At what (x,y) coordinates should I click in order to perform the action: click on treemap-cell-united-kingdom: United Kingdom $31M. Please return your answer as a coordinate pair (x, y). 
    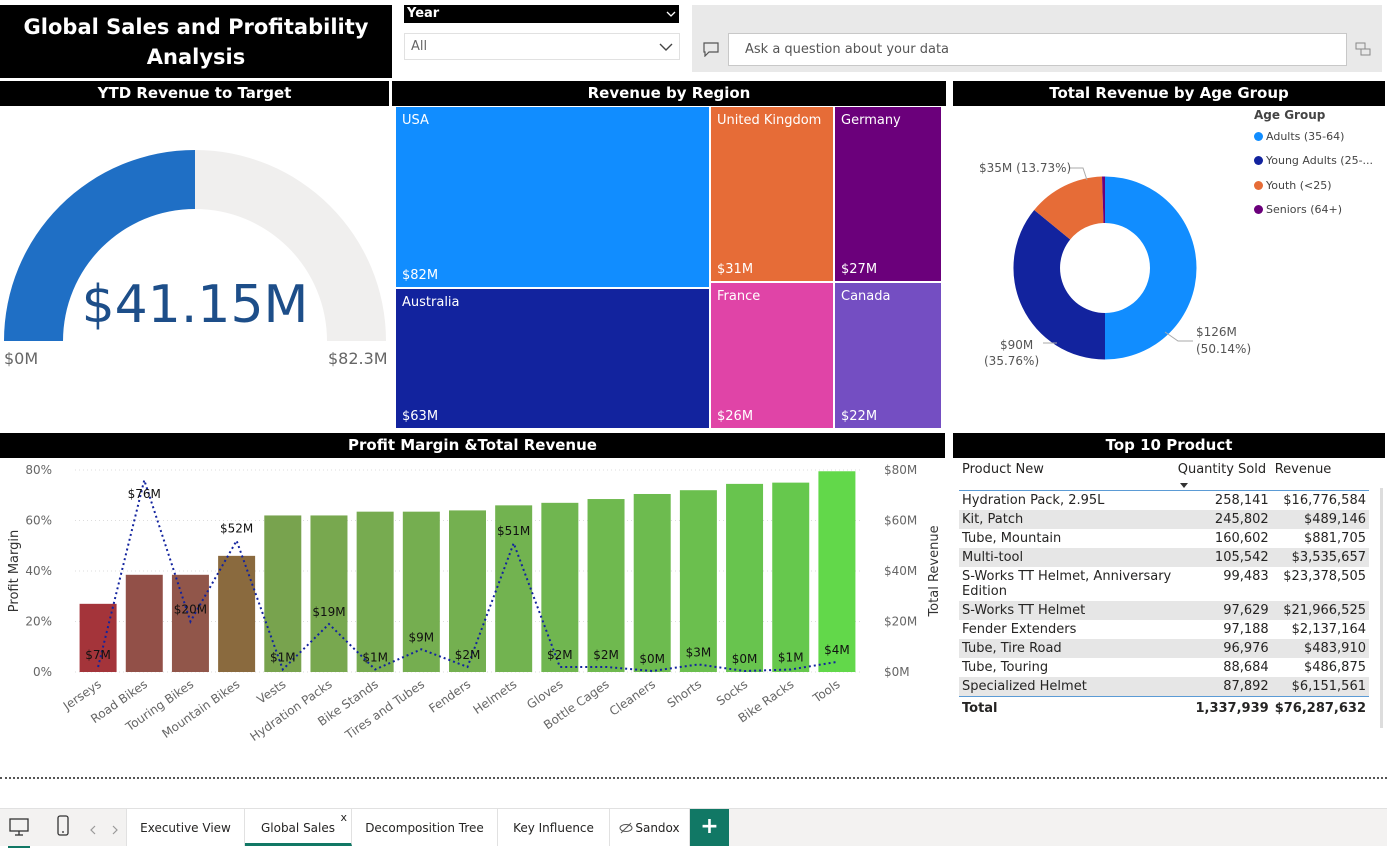
    Looking at the image, I should click on (772, 194).